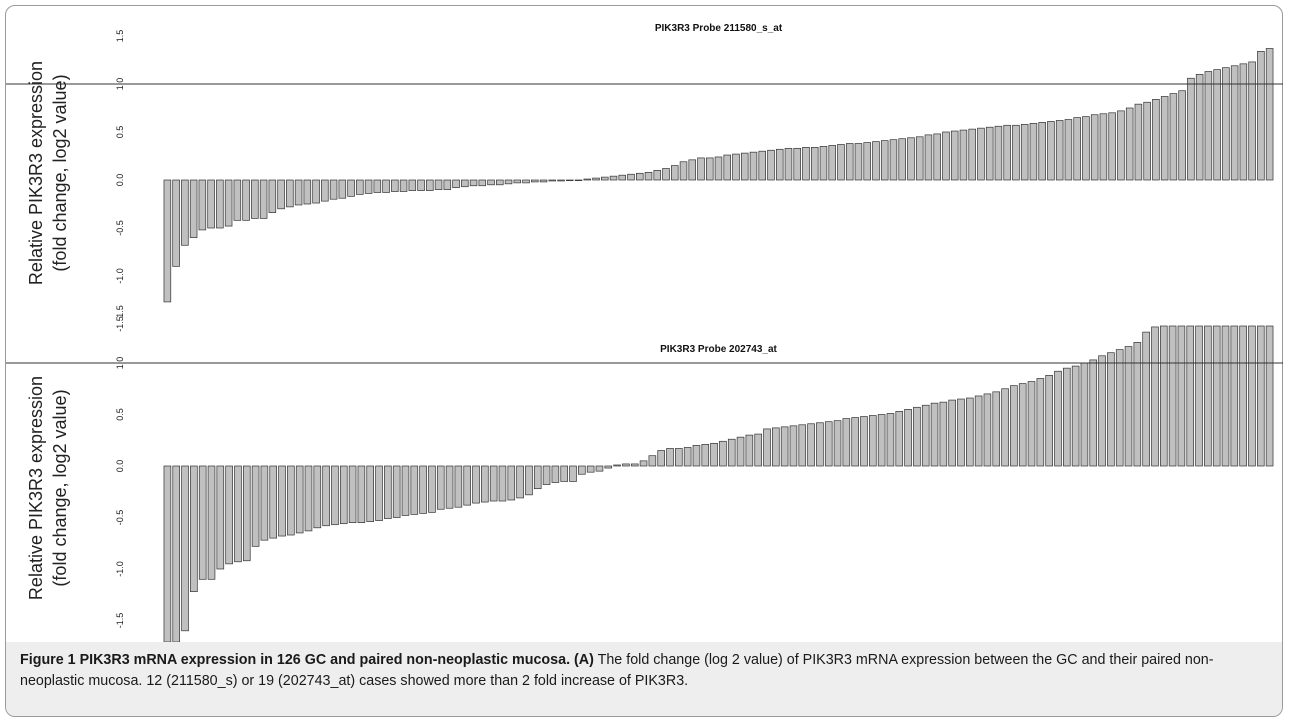  What do you see at coordinates (120, 414) in the screenshot?
I see `y-tick-label: 0.5` at bounding box center [120, 414].